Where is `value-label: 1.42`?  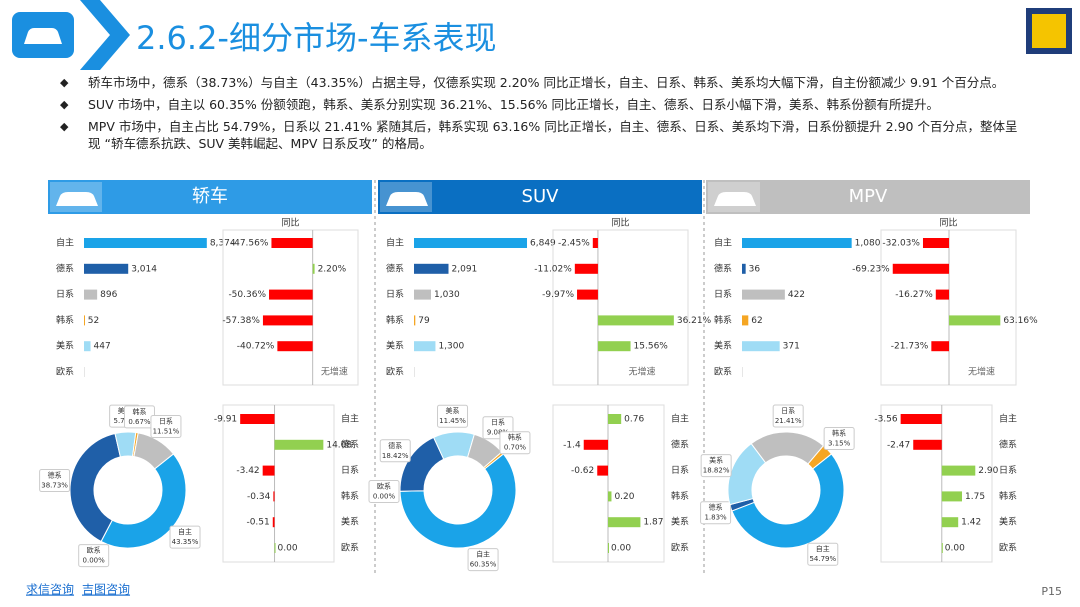 value-label: 1.42 is located at coordinates (971, 523).